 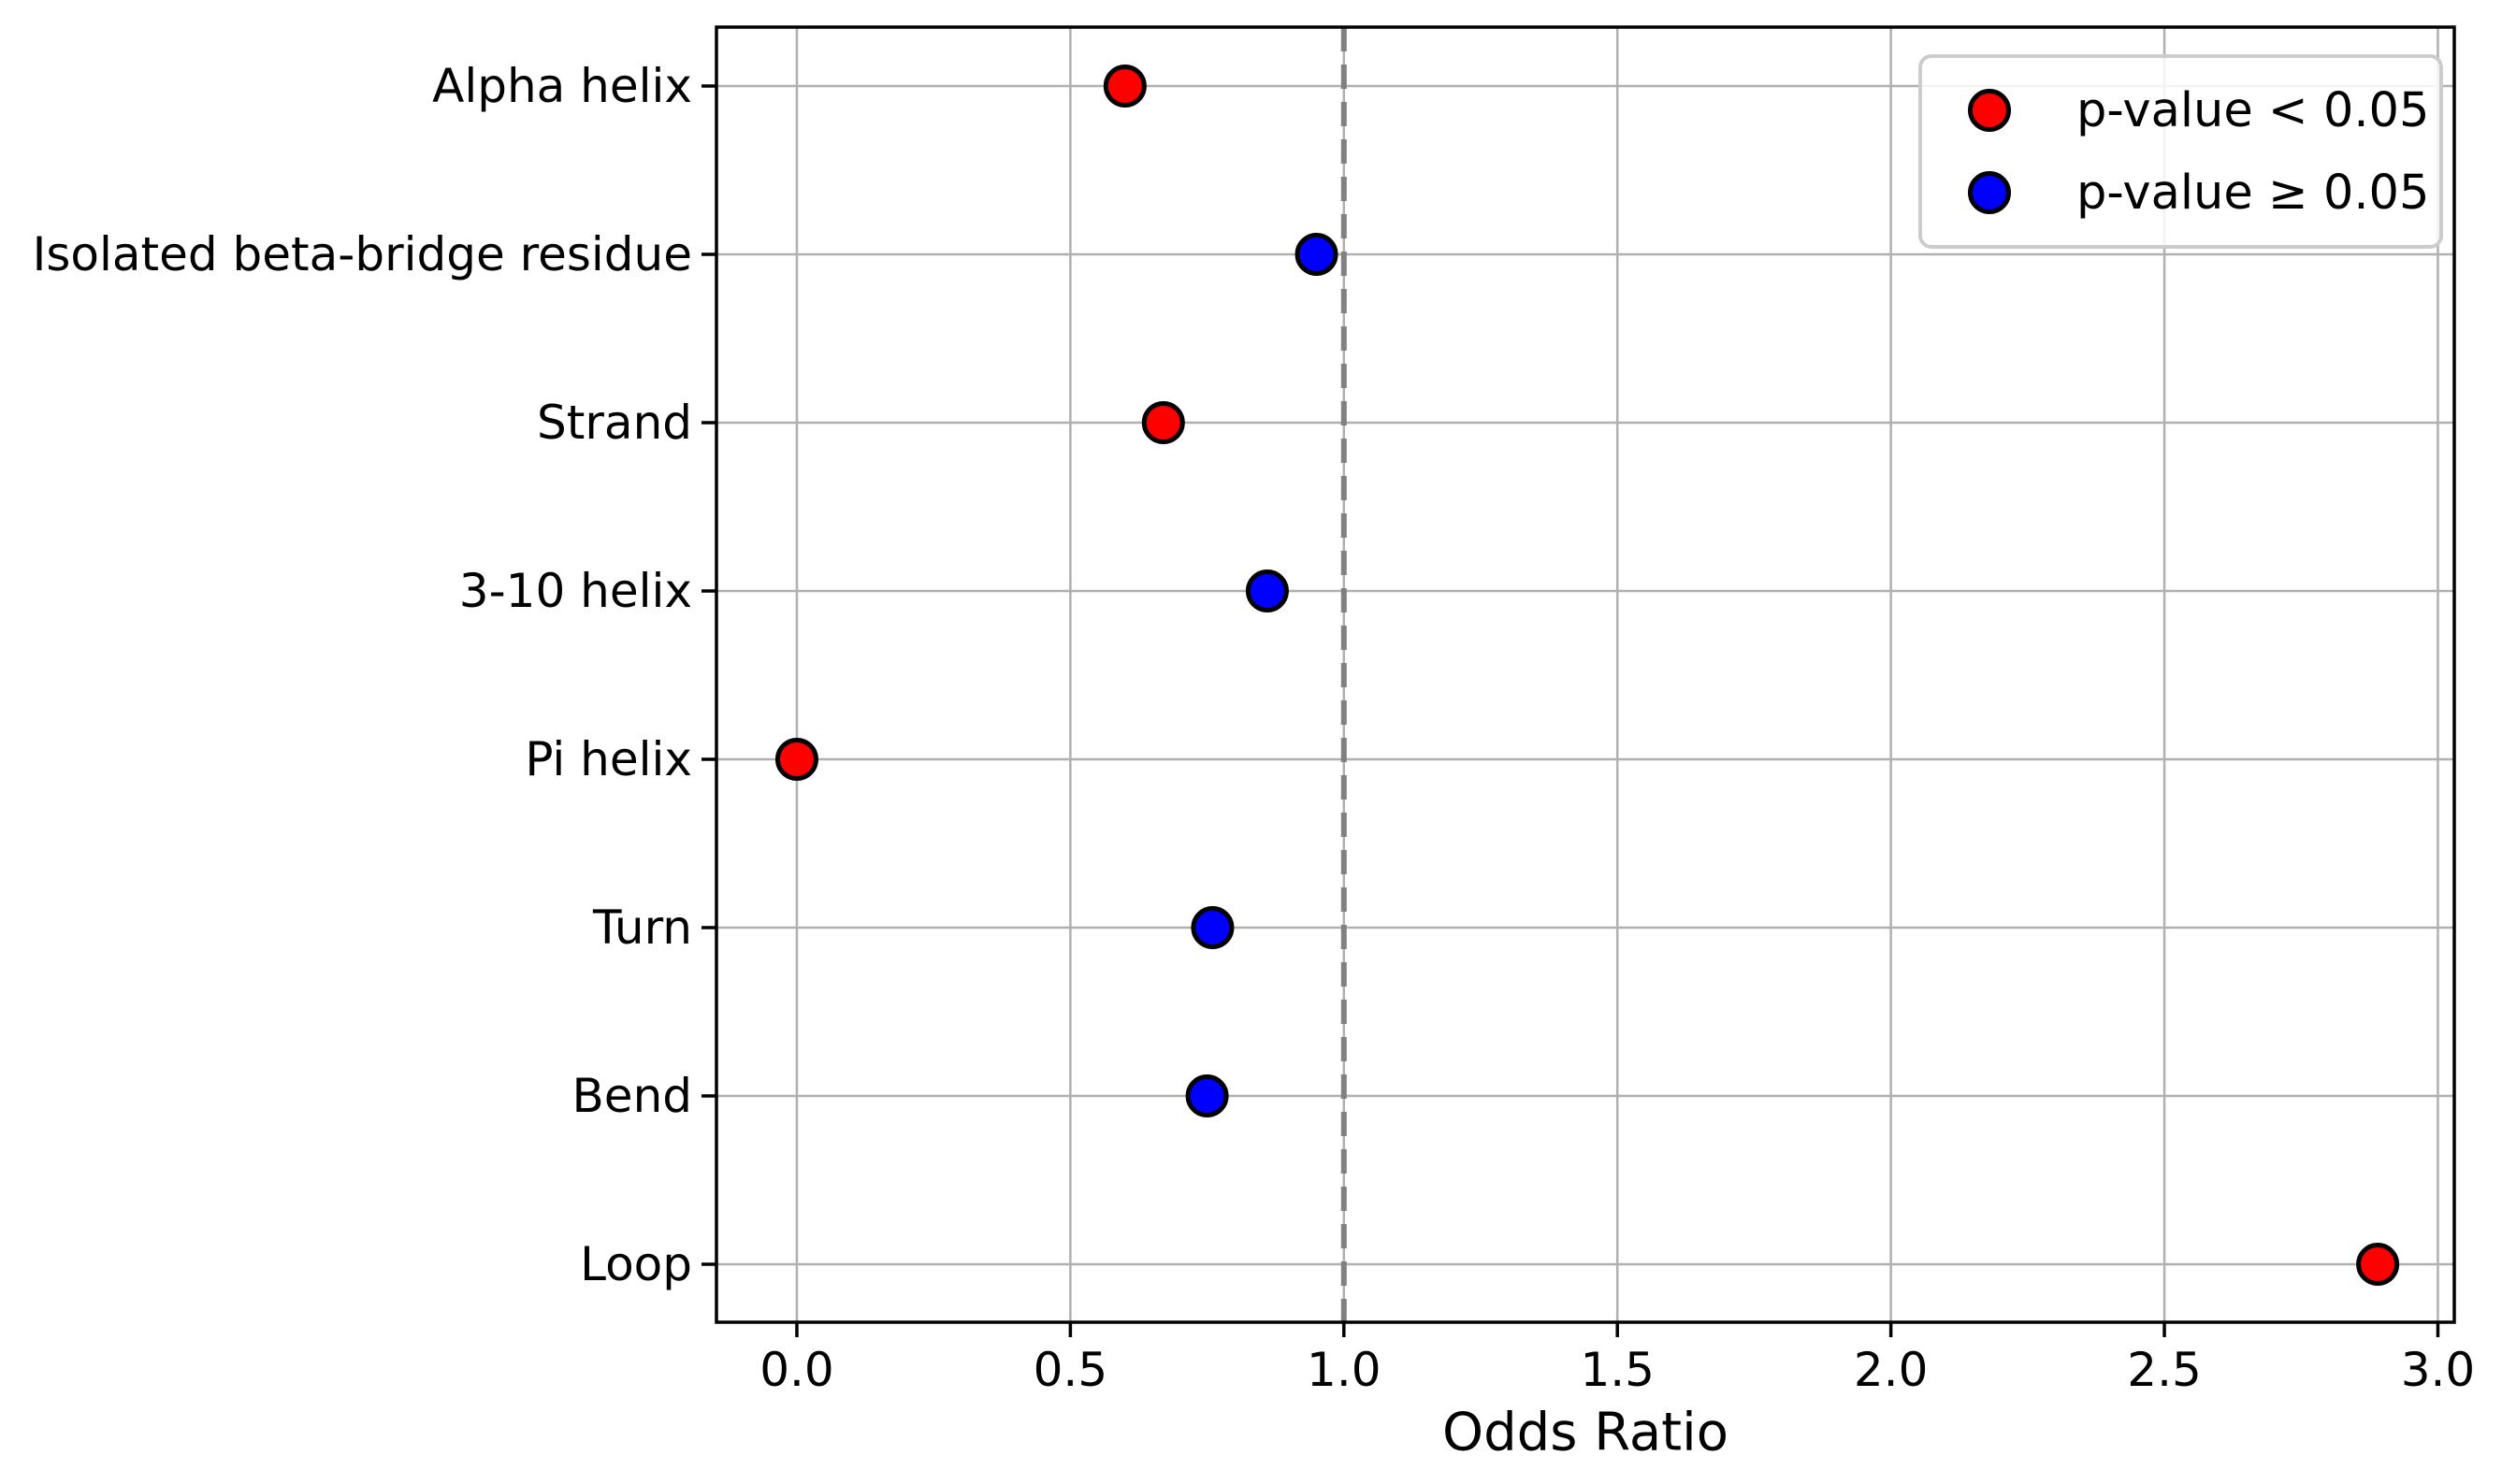 I want to click on x-tick-label: 1.5, so click(x=1617, y=1370).